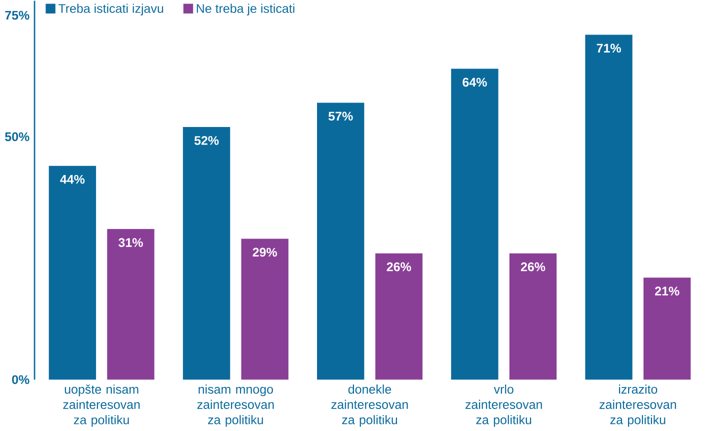 This screenshot has width=705, height=431. Describe the element at coordinates (101, 405) in the screenshot. I see `x-tick-label: uopšte nisam zainteresovan za politiku` at that location.